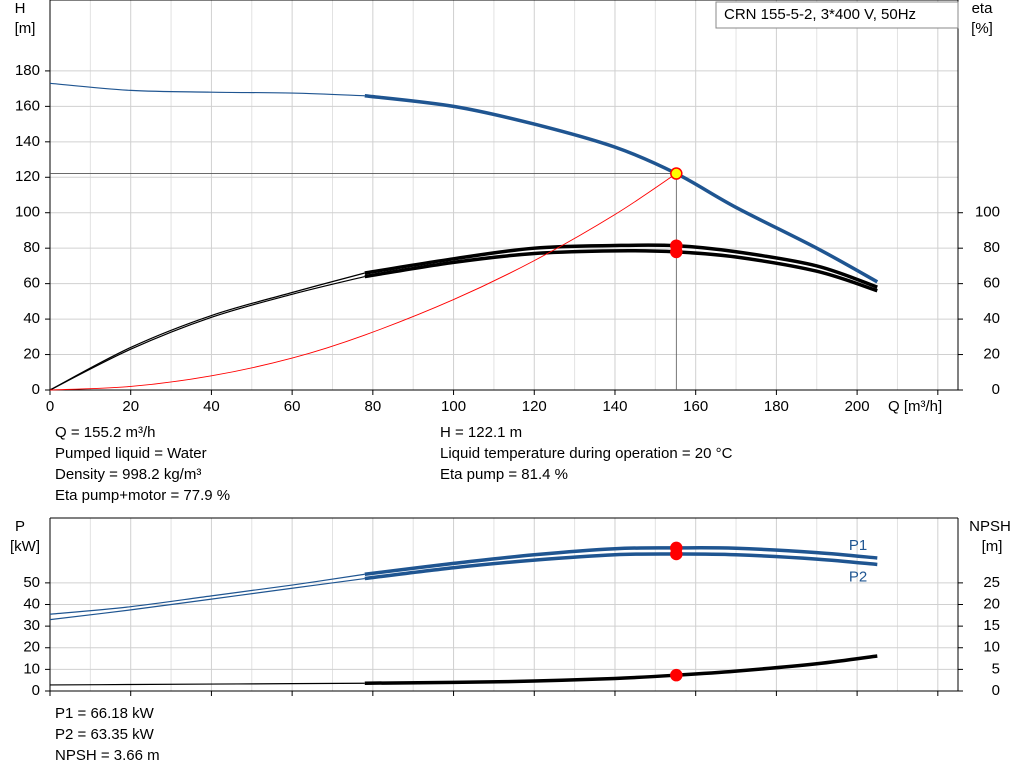  I want to click on y2-axis-title: eta, so click(983, 8).